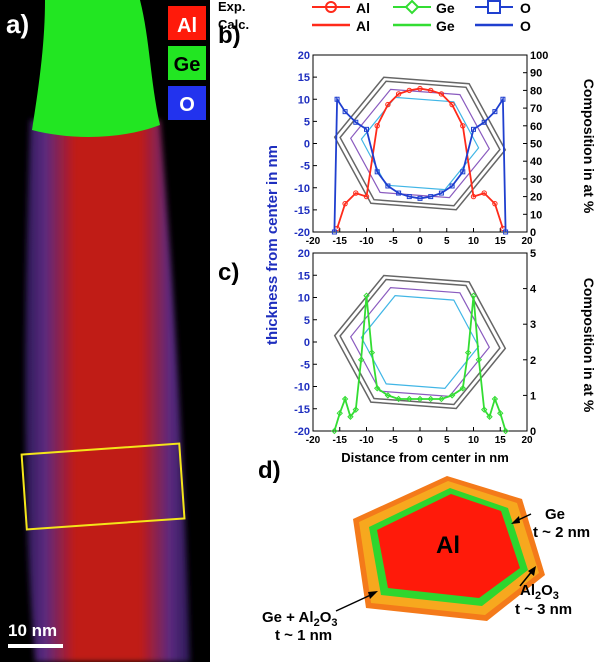 The height and width of the screenshot is (662, 600). Describe the element at coordinates (302, 432) in the screenshot. I see `left-tick-label: -20` at that location.